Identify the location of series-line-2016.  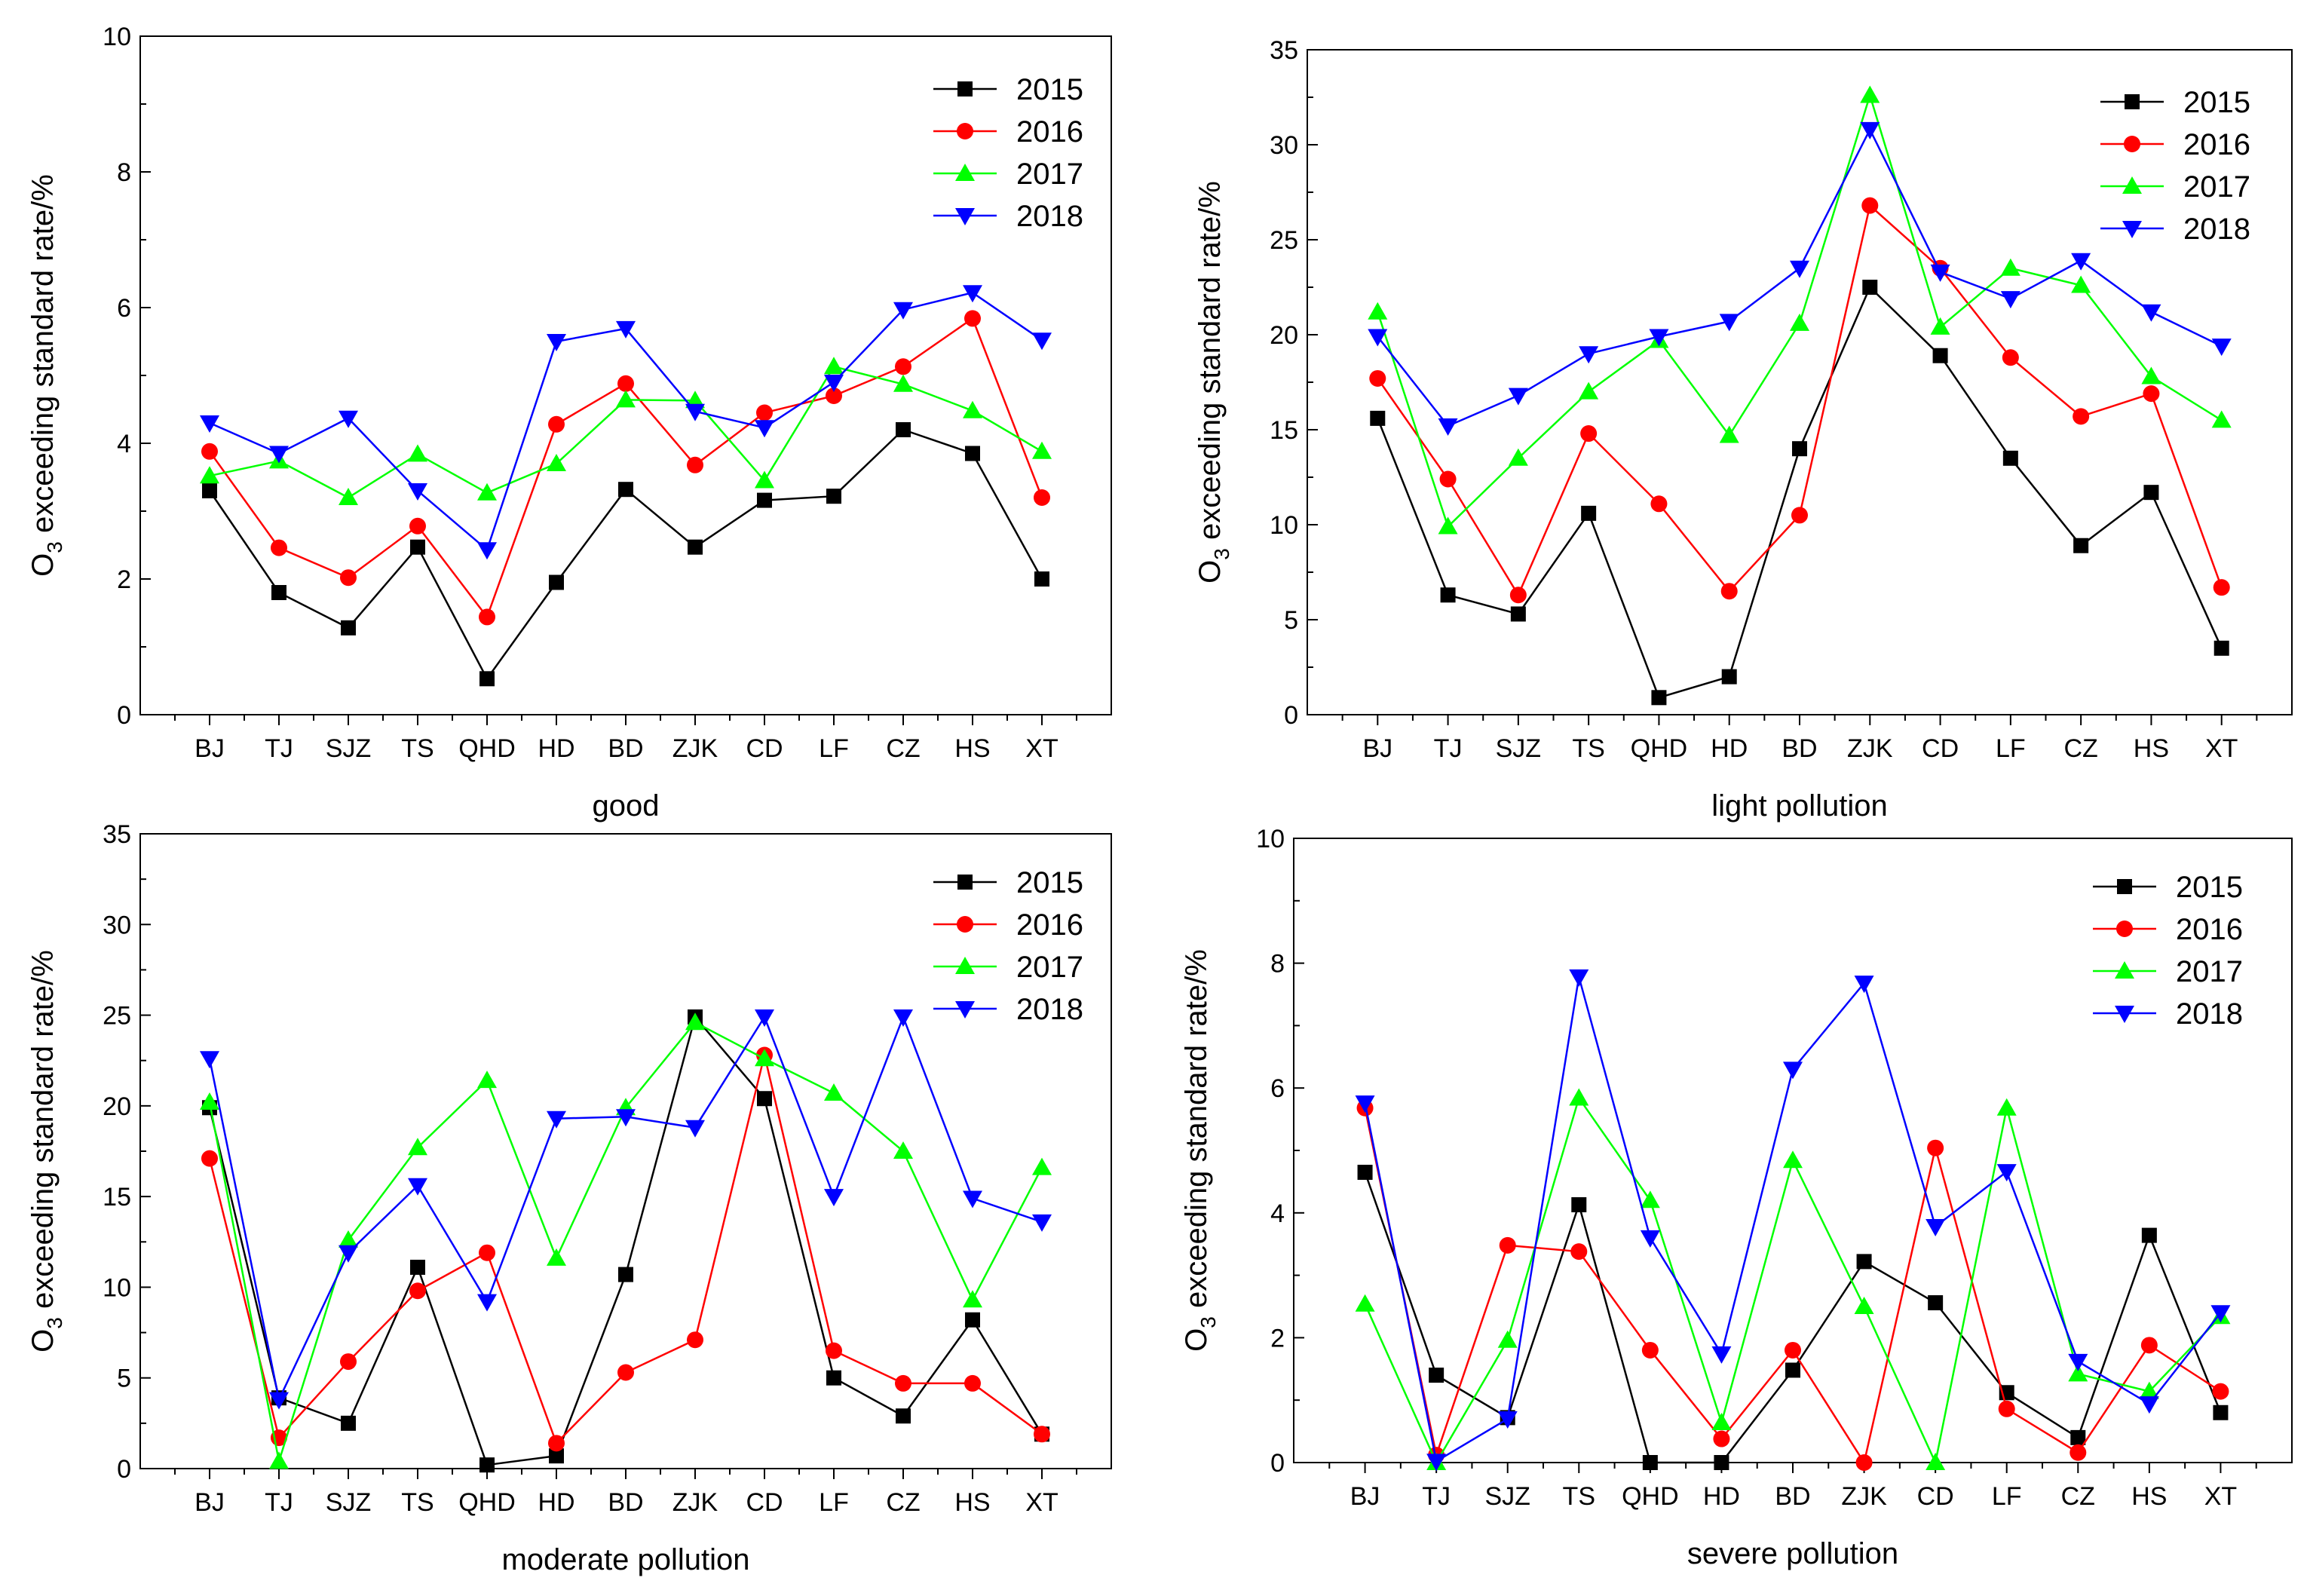
(625, 468).